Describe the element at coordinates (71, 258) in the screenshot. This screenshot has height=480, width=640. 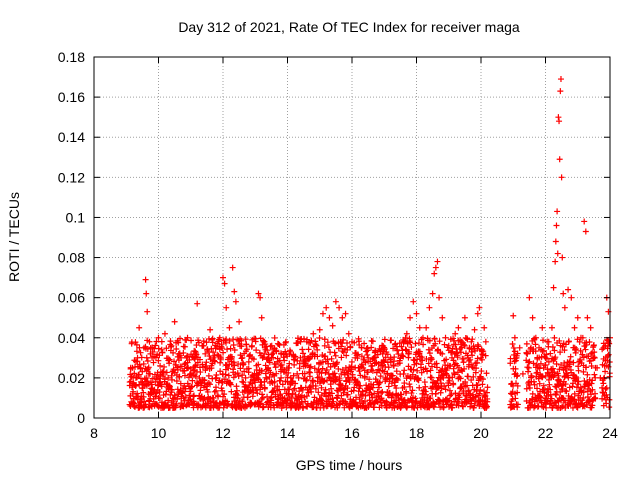
I see `y-tick-label: 0.08` at that location.